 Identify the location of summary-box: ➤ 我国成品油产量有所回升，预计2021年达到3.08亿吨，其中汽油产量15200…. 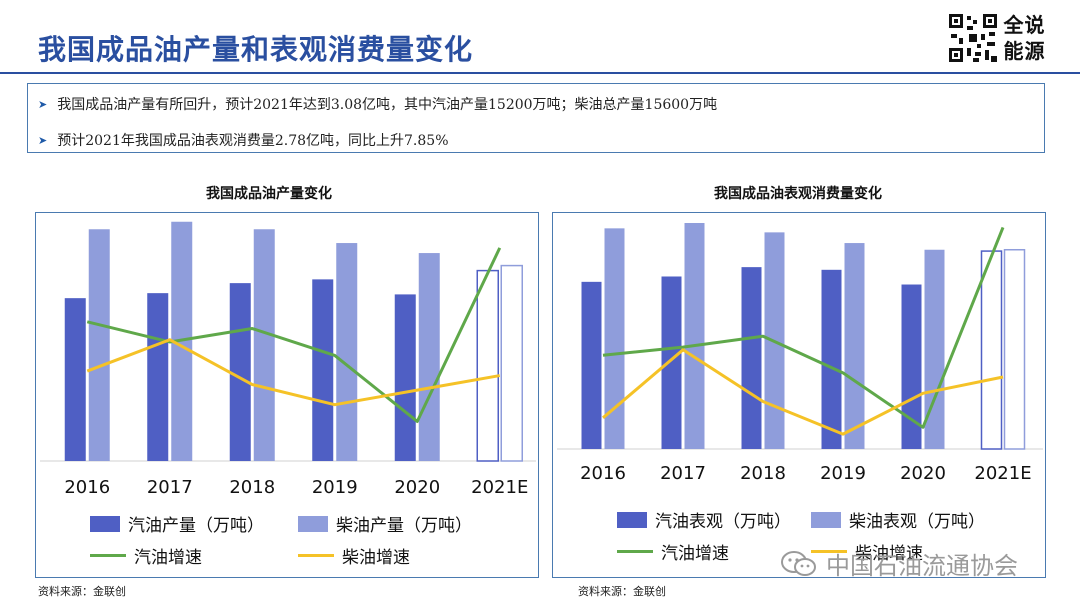
(536, 118).